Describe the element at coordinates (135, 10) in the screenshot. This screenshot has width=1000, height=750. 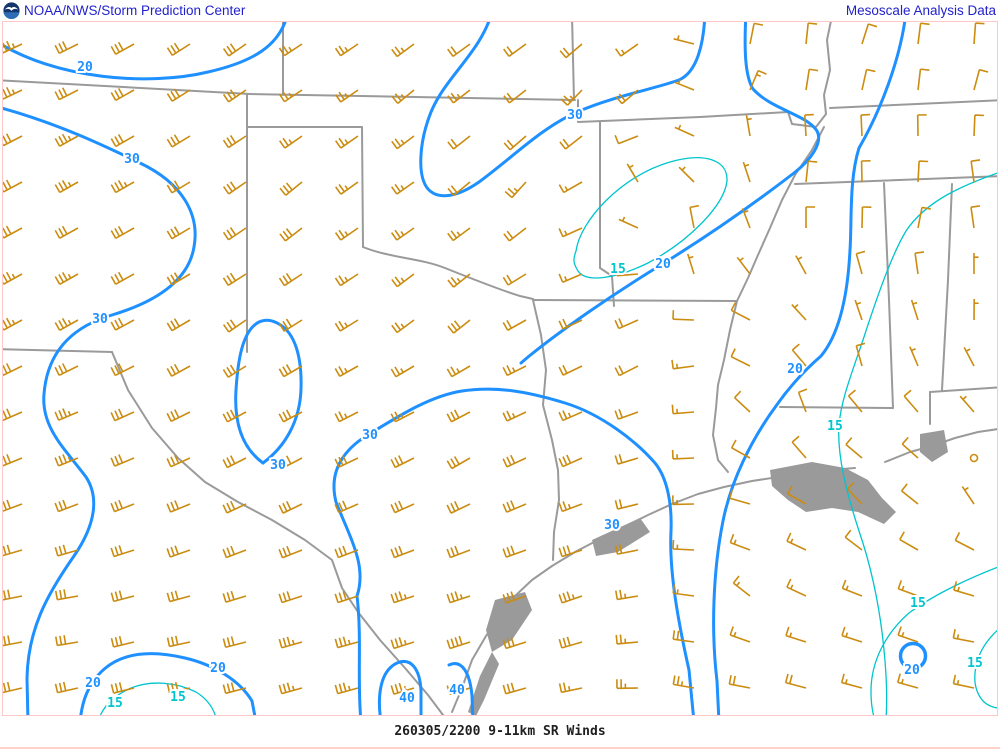
I see `header-left-title: NOAA/NWS/Storm Prediction Center` at that location.